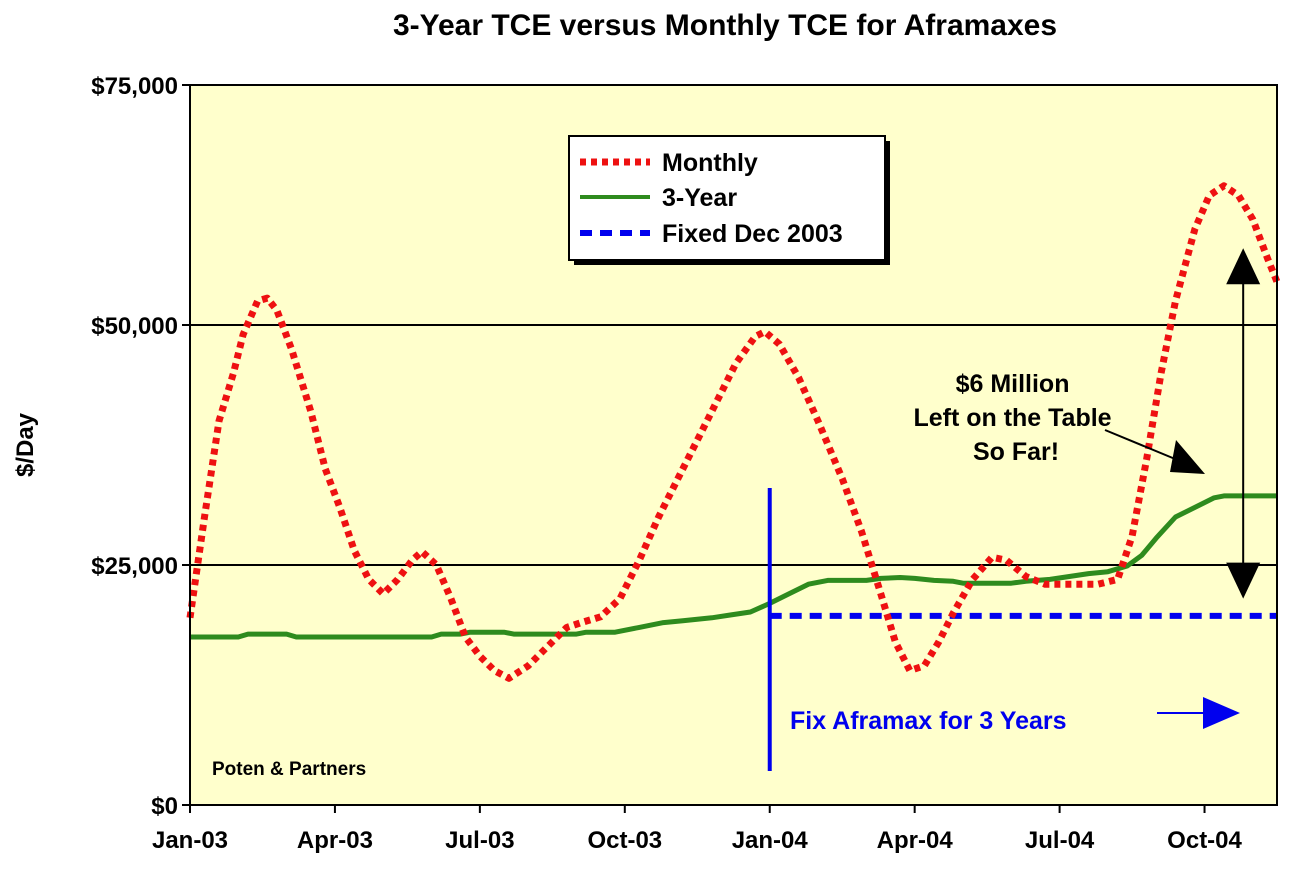 The width and height of the screenshot is (1293, 870). I want to click on y-tick-label-3: $75,000, so click(134, 86).